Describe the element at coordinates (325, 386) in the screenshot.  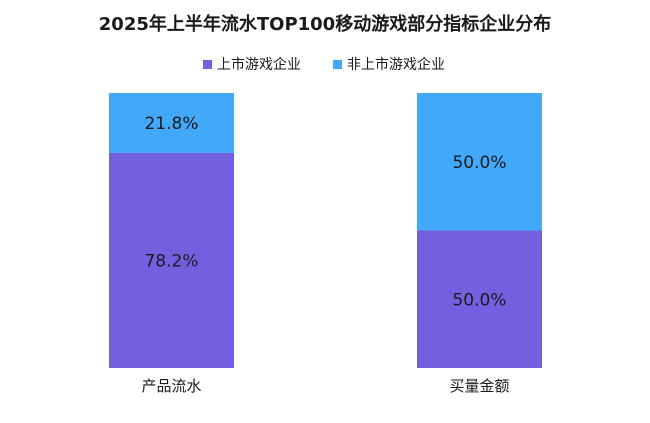
I see `x-axis-labels: 产品流水 买量金额` at that location.